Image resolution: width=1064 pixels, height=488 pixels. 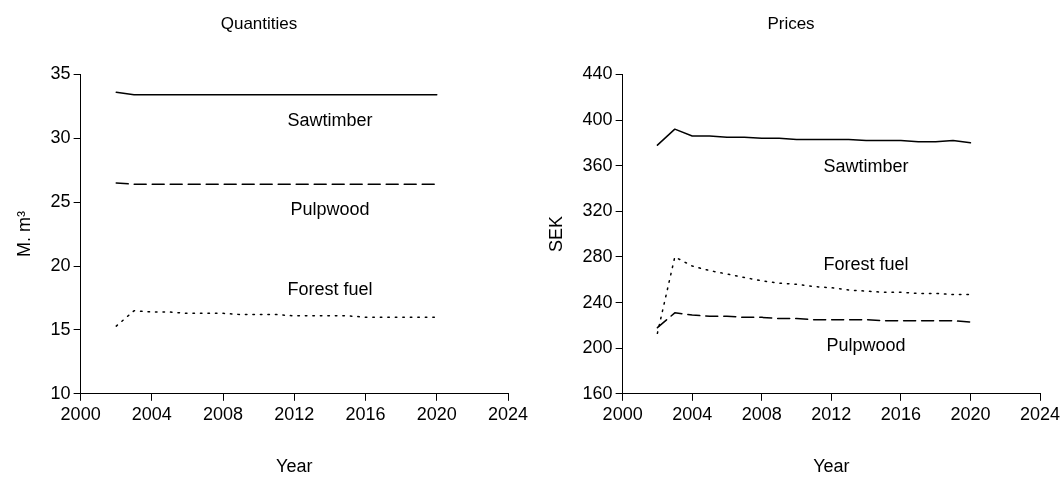 I want to click on y-tick-label: 400, so click(x=597, y=119).